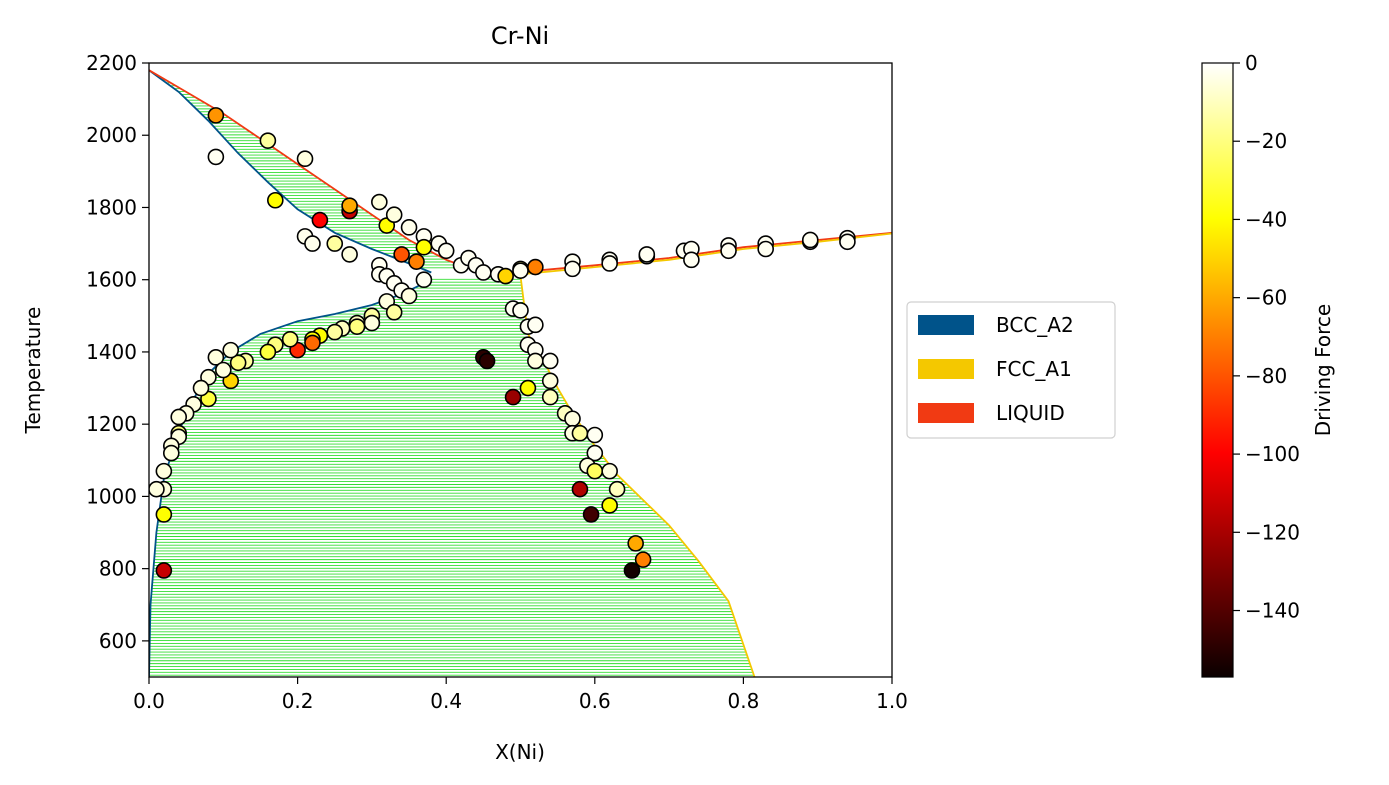 This screenshot has width=1389, height=785. Describe the element at coordinates (520, 752) in the screenshot. I see `x-axis-label: X(Ni)` at that location.